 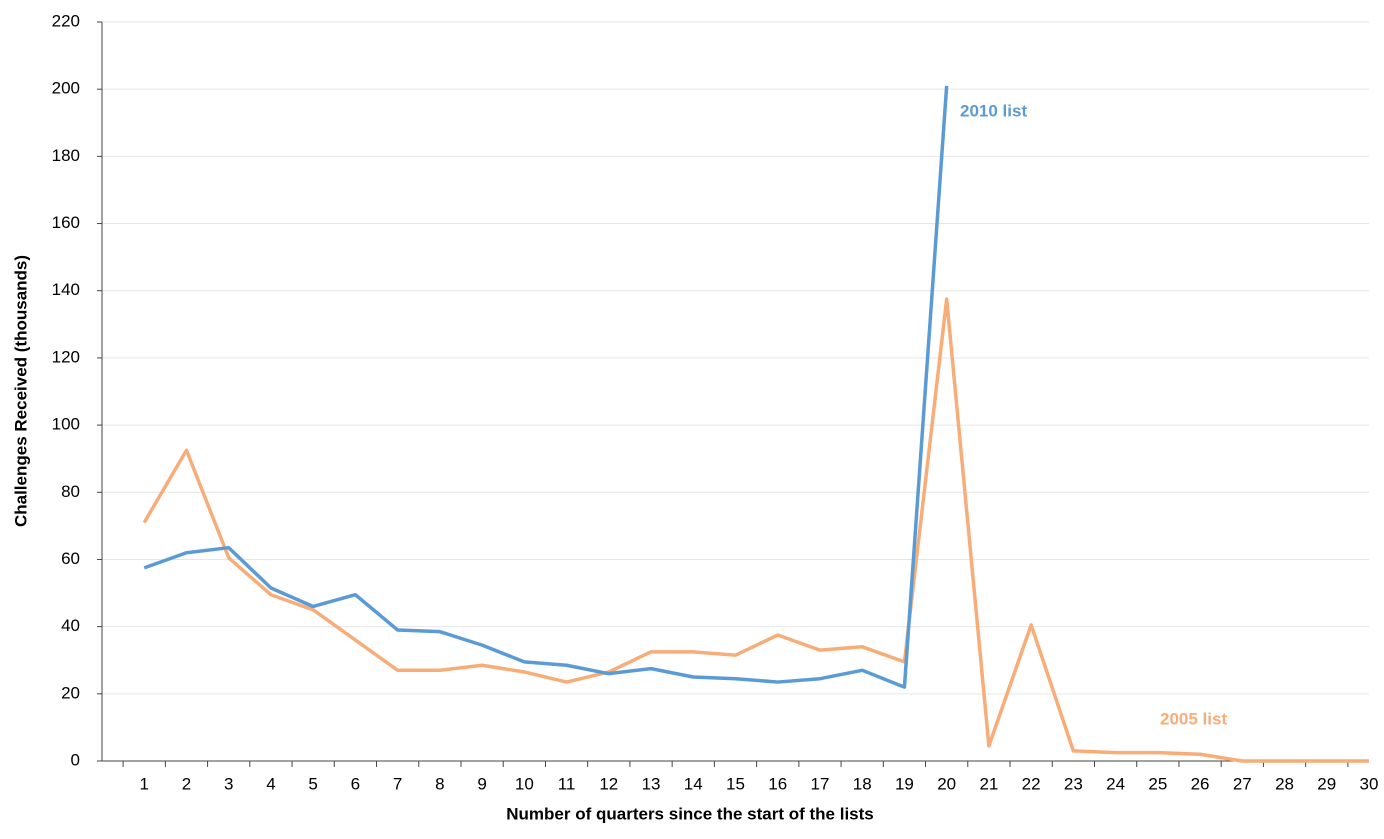 What do you see at coordinates (608, 783) in the screenshot?
I see `x-tick-label: 12` at bounding box center [608, 783].